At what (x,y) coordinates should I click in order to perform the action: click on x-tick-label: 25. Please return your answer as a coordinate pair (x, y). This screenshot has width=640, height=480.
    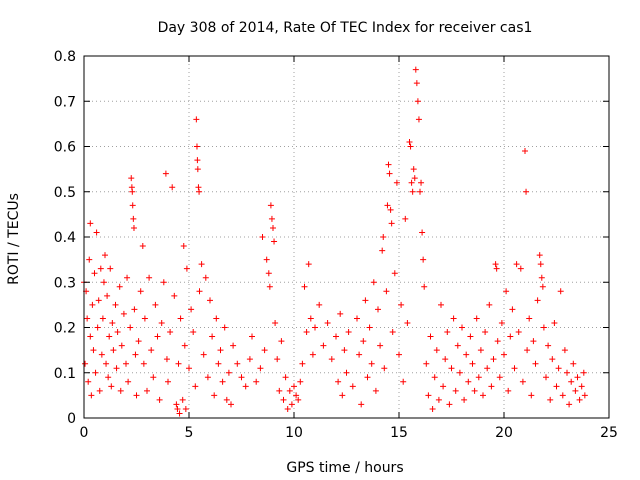
    Looking at the image, I should click on (609, 433).